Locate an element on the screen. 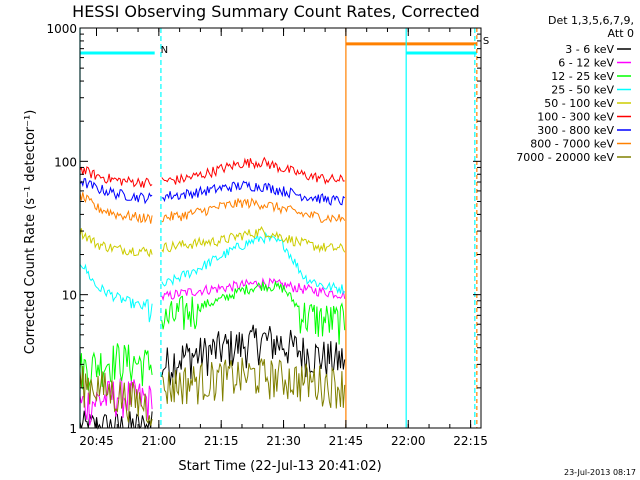  y-tick-label-2: 10 is located at coordinates (69, 296).